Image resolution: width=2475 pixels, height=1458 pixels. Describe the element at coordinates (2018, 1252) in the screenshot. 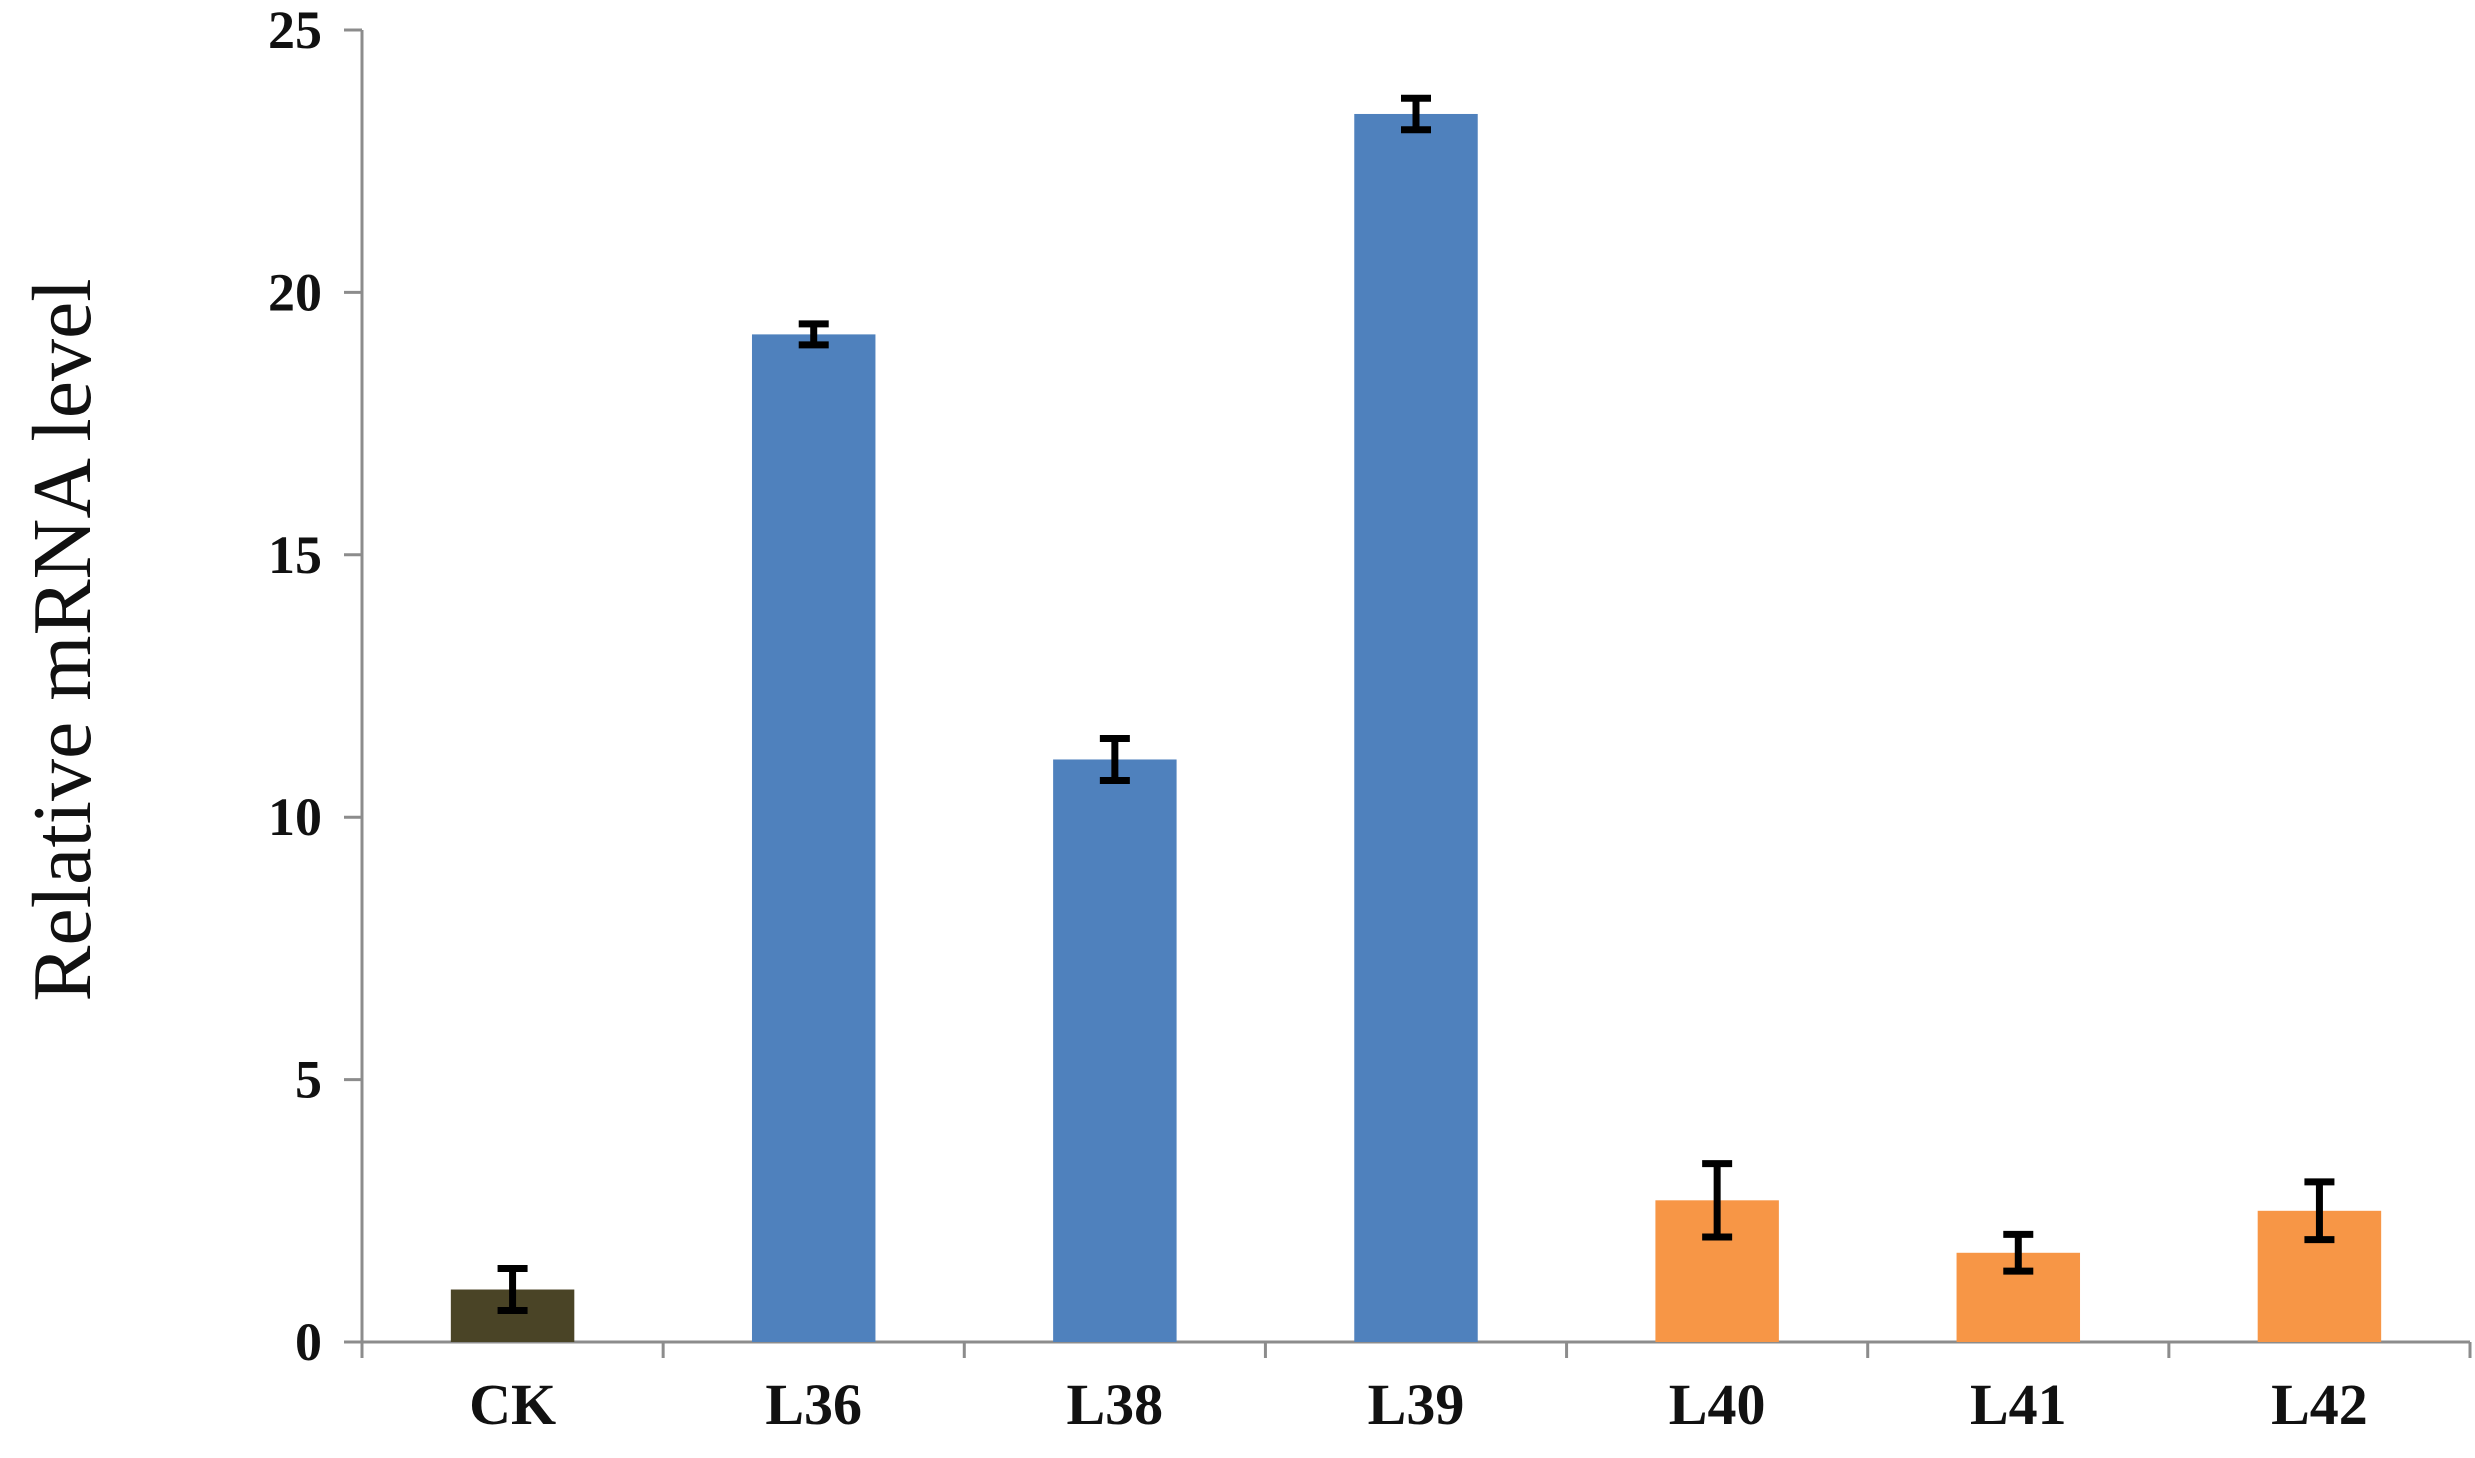

I see `error-bar-l41` at that location.